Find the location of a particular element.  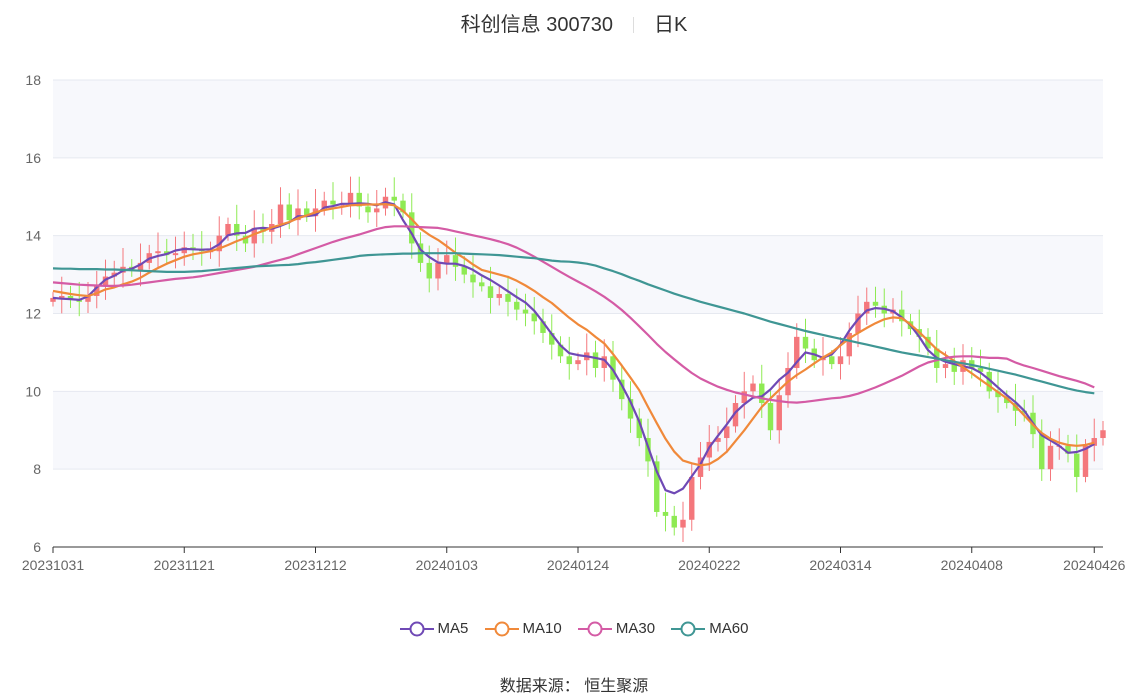

legend-label-ma60: MA60 is located at coordinates (729, 628).